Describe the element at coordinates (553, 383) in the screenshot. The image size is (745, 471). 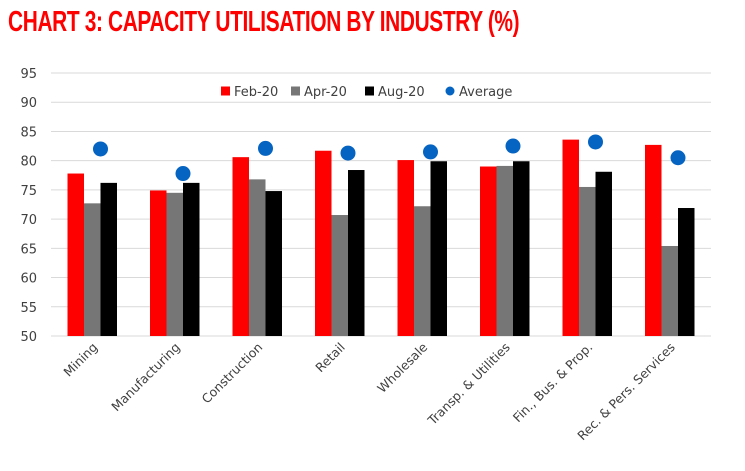
I see `x-tick-label: Fin., Bus. & Prop.` at that location.